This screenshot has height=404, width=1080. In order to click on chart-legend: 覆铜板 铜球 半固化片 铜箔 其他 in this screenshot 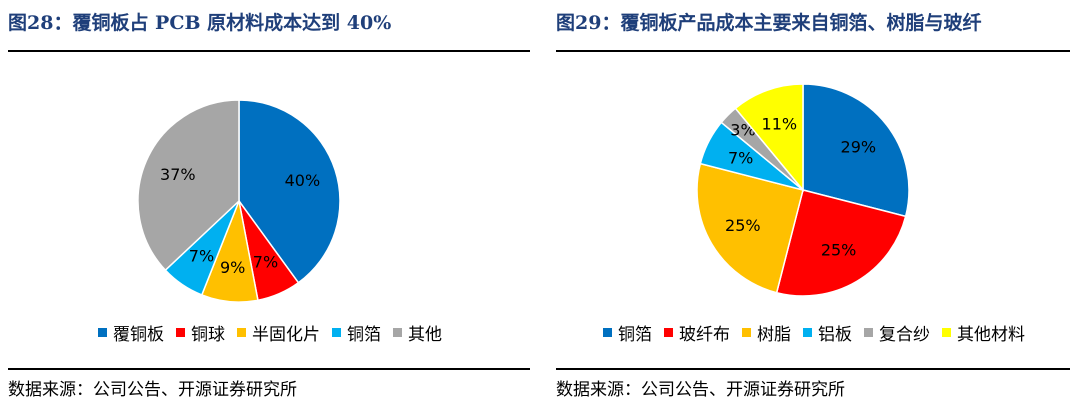, I will do `click(270, 332)`.